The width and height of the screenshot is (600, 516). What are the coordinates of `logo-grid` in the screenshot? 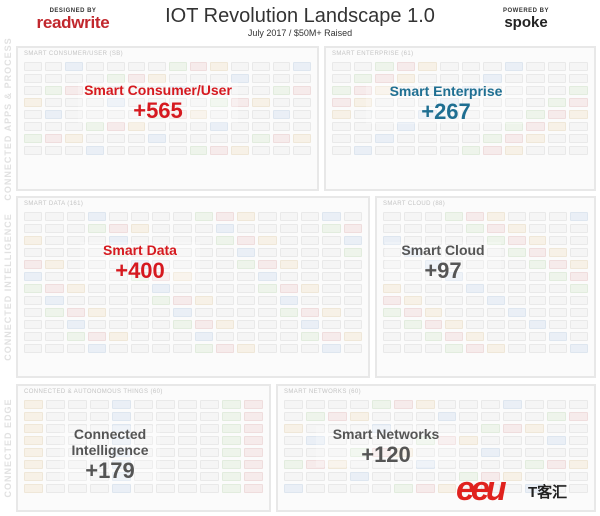 It's located at (460, 122).